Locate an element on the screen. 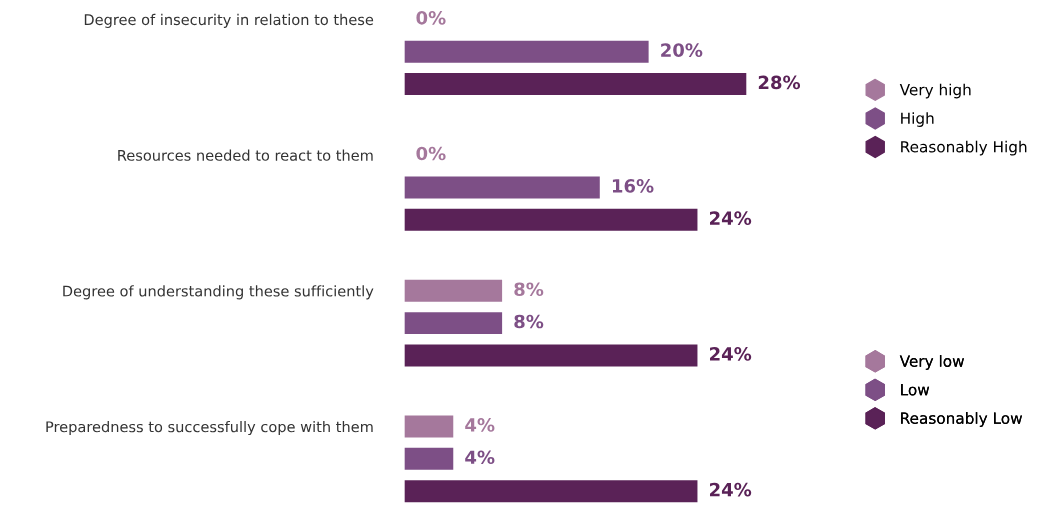  y-tick-label: Degree of insecurity in relation to these is located at coordinates (229, 20).